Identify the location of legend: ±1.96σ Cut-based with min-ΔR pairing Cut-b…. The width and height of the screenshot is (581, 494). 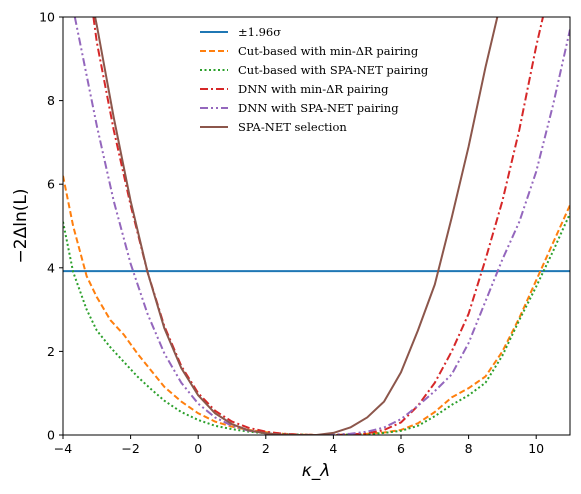
(314, 79).